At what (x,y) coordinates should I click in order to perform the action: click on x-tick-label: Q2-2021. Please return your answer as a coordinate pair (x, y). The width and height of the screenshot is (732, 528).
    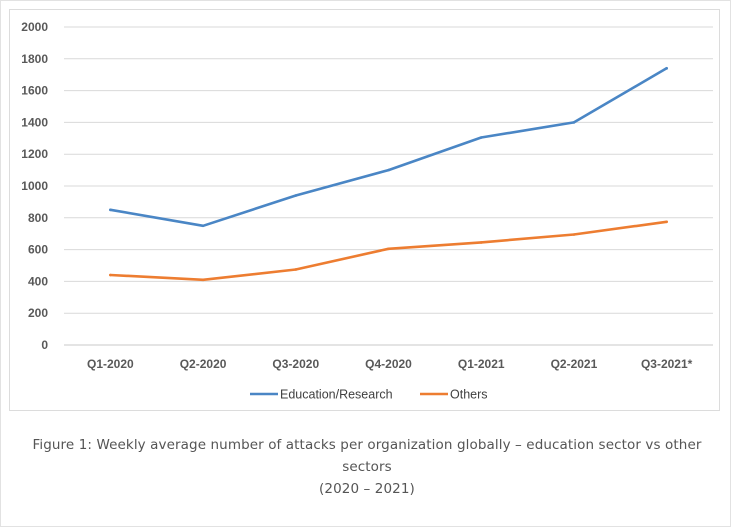
    Looking at the image, I should click on (574, 364).